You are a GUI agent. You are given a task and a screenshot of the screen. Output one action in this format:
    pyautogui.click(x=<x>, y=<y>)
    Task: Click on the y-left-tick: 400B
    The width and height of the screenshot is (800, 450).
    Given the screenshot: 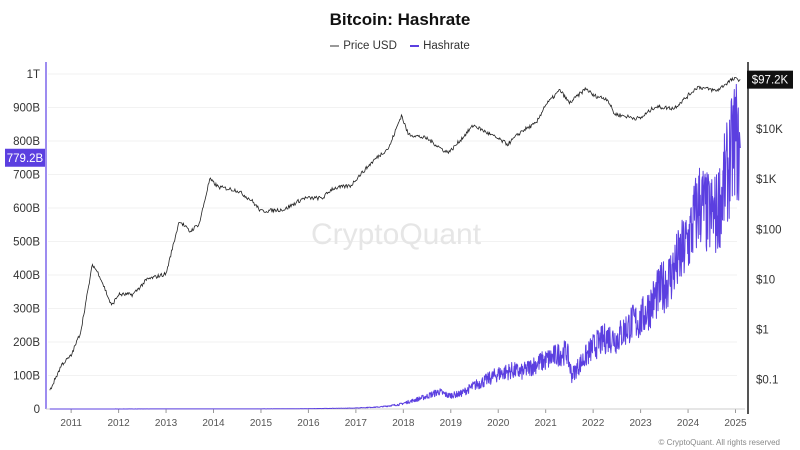 What is the action you would take?
    pyautogui.click(x=26, y=276)
    